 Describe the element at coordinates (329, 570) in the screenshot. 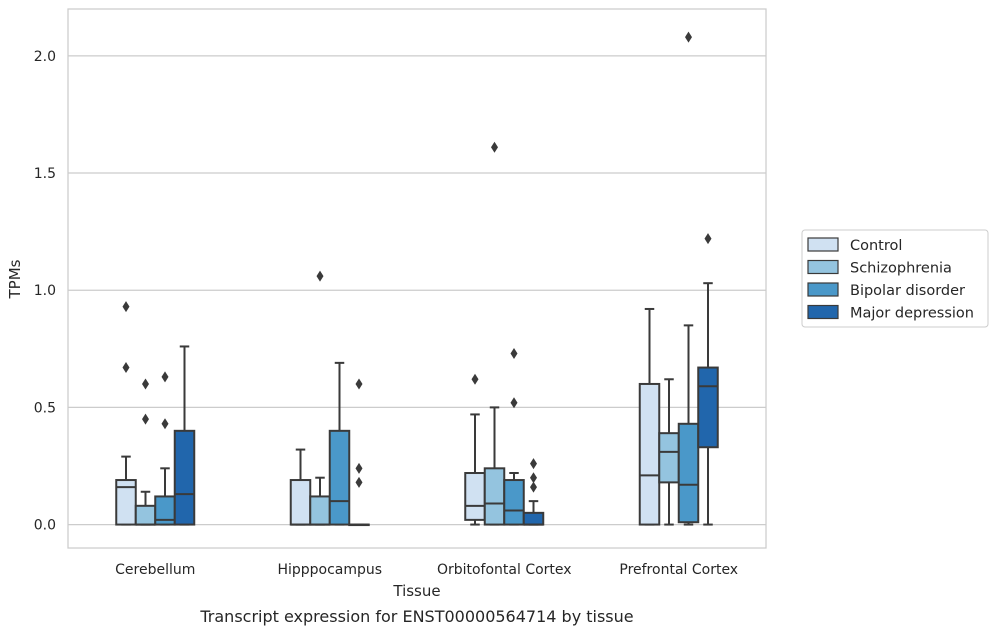

I see `x-tick-label: Hipppocampus` at that location.